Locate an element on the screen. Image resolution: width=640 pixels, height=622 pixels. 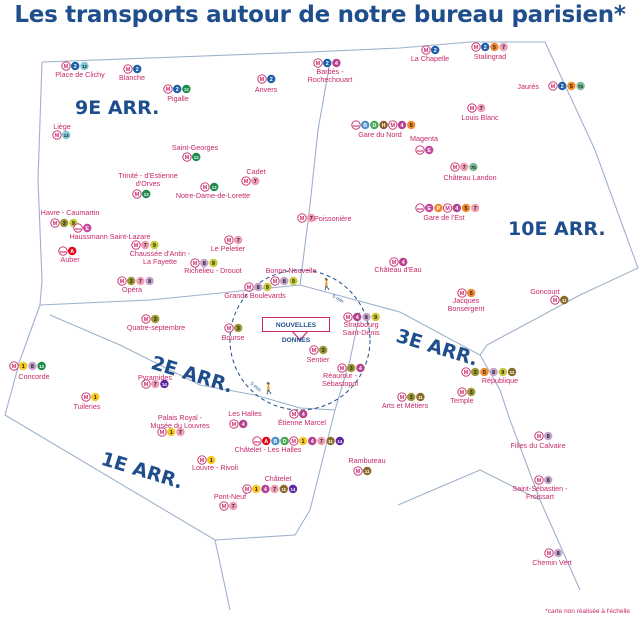
station-jaures: M 2 5 7b Jaurès is located at coordinates (551, 86).